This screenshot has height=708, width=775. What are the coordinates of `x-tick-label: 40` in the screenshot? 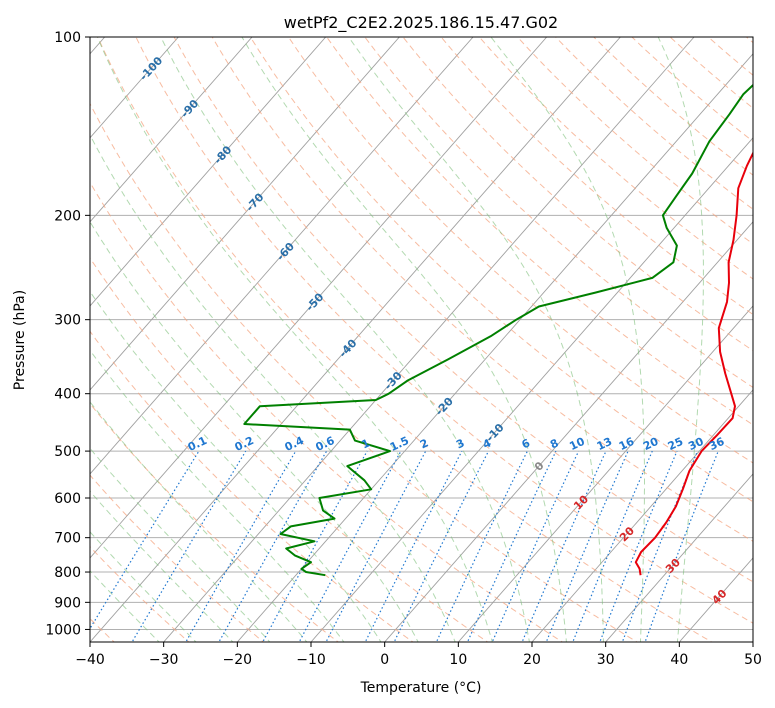 It's located at (679, 660).